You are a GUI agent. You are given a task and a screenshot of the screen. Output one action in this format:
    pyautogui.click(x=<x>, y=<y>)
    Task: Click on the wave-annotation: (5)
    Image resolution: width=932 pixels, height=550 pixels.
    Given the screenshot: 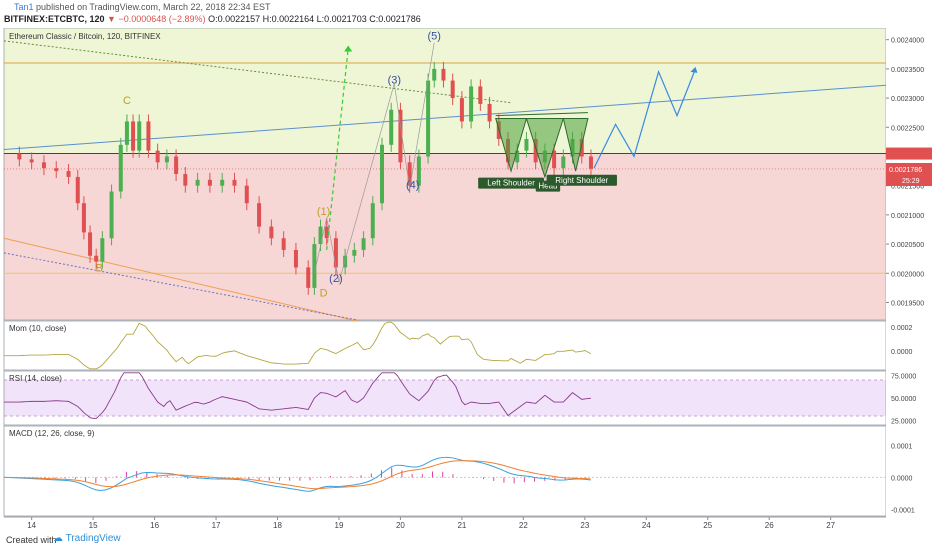 What is the action you would take?
    pyautogui.click(x=434, y=37)
    